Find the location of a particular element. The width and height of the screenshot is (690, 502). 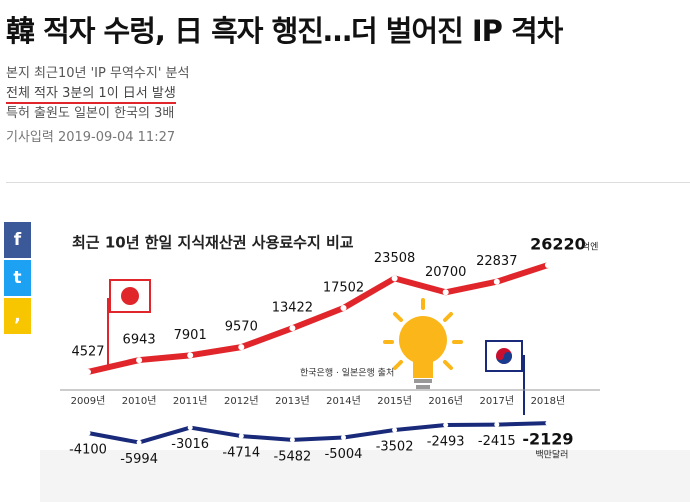

data-label: 7901 is located at coordinates (190, 335).